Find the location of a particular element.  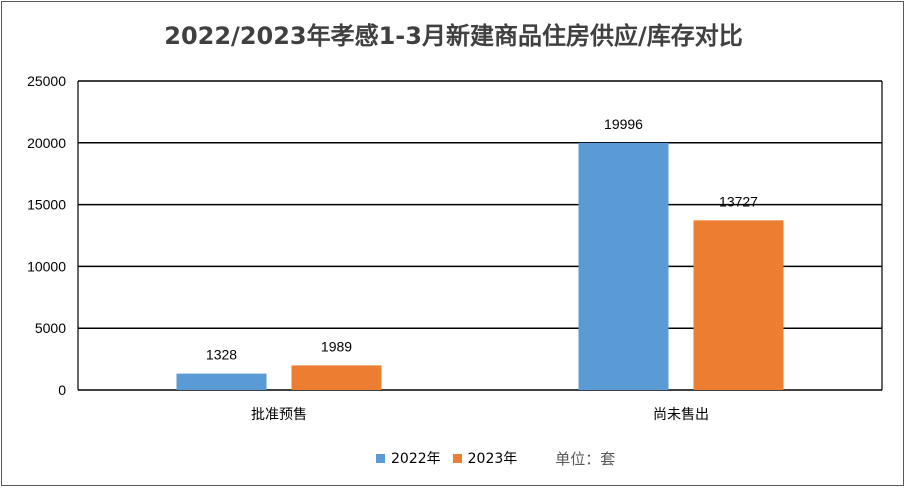

y-tick-label: 10000 is located at coordinates (46, 266).